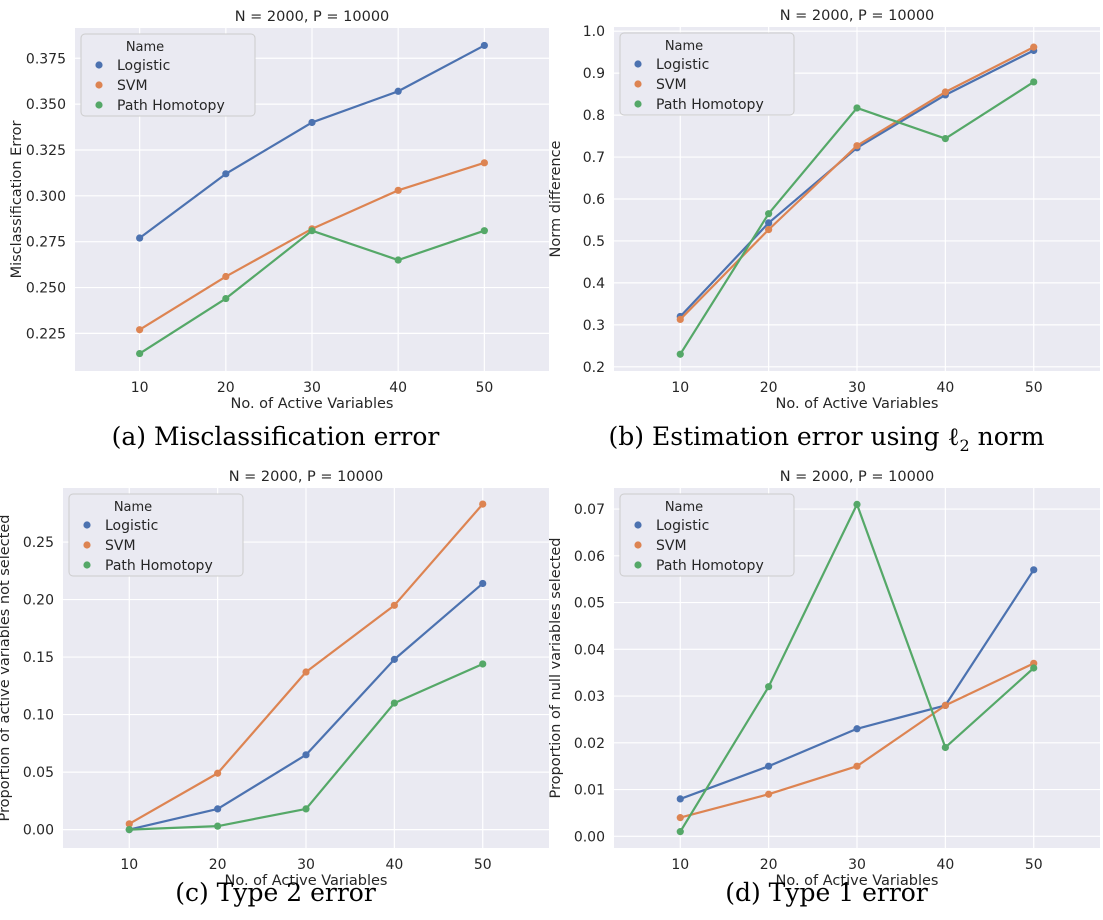 This screenshot has height=920, width=1103. What do you see at coordinates (296, 892) in the screenshot?
I see `caption-c-text: Type 2 error` at bounding box center [296, 892].